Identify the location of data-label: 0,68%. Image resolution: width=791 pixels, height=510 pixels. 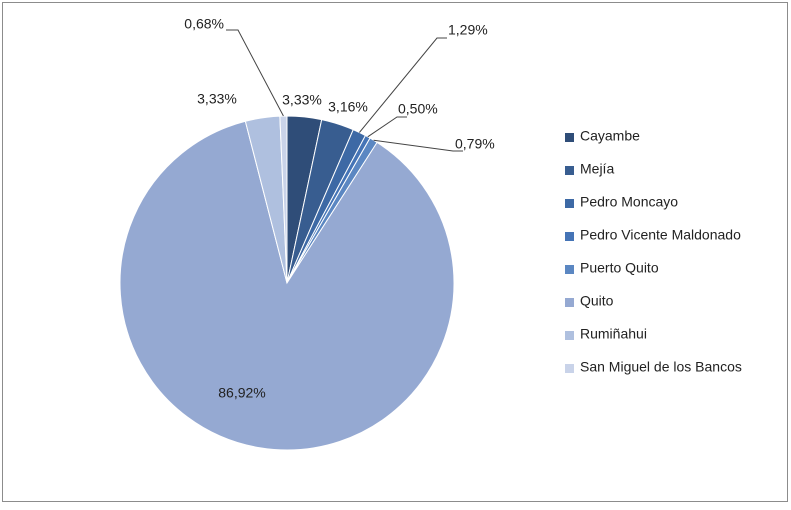
(204, 24).